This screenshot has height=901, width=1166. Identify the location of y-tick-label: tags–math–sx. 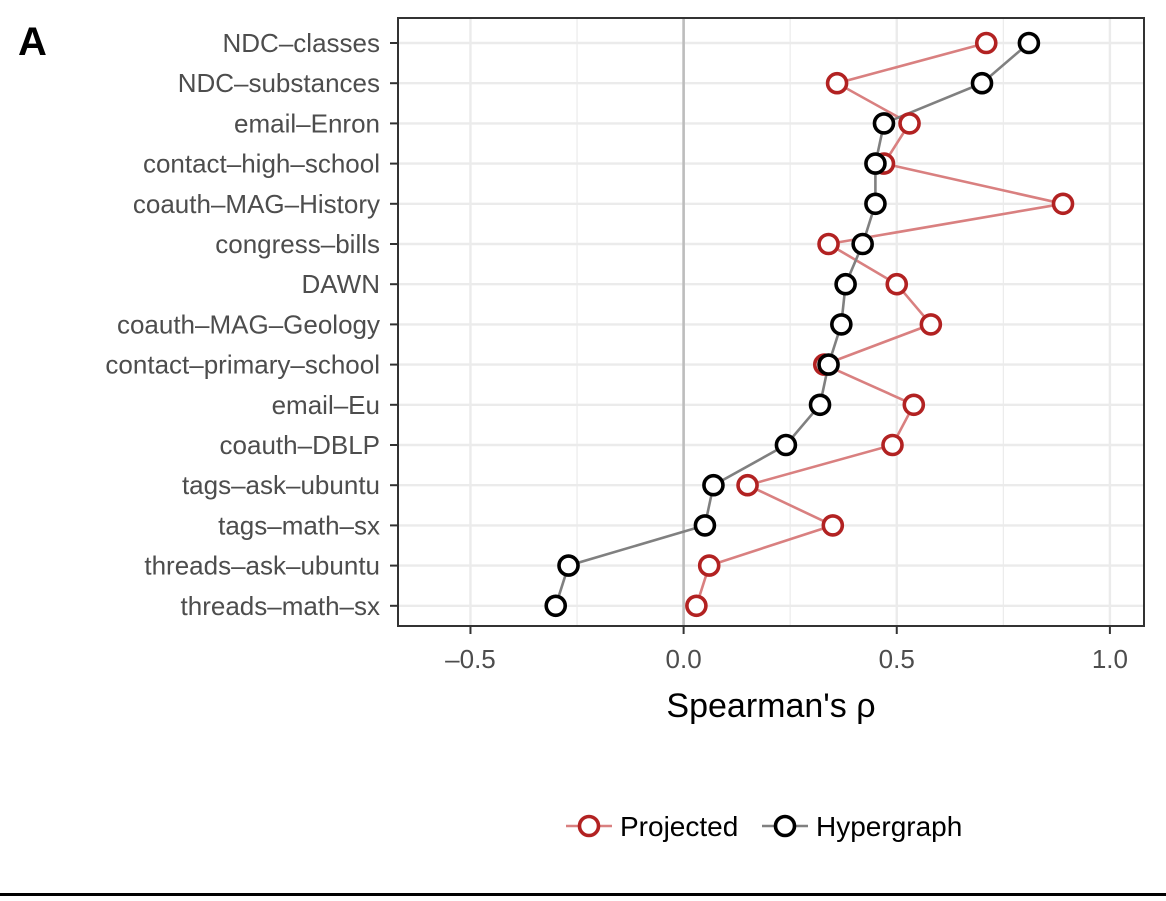
(299, 525).